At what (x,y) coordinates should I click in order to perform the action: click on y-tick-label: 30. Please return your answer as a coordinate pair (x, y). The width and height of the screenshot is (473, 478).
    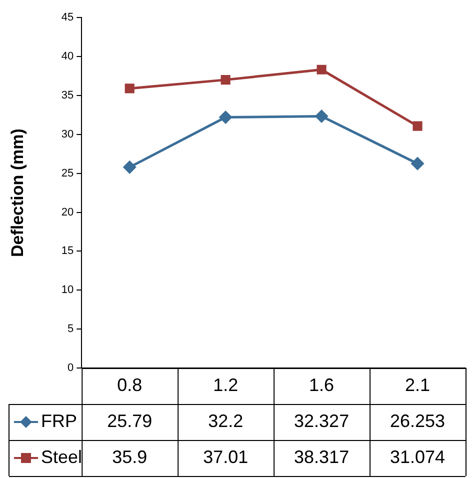
    Looking at the image, I should click on (67, 134).